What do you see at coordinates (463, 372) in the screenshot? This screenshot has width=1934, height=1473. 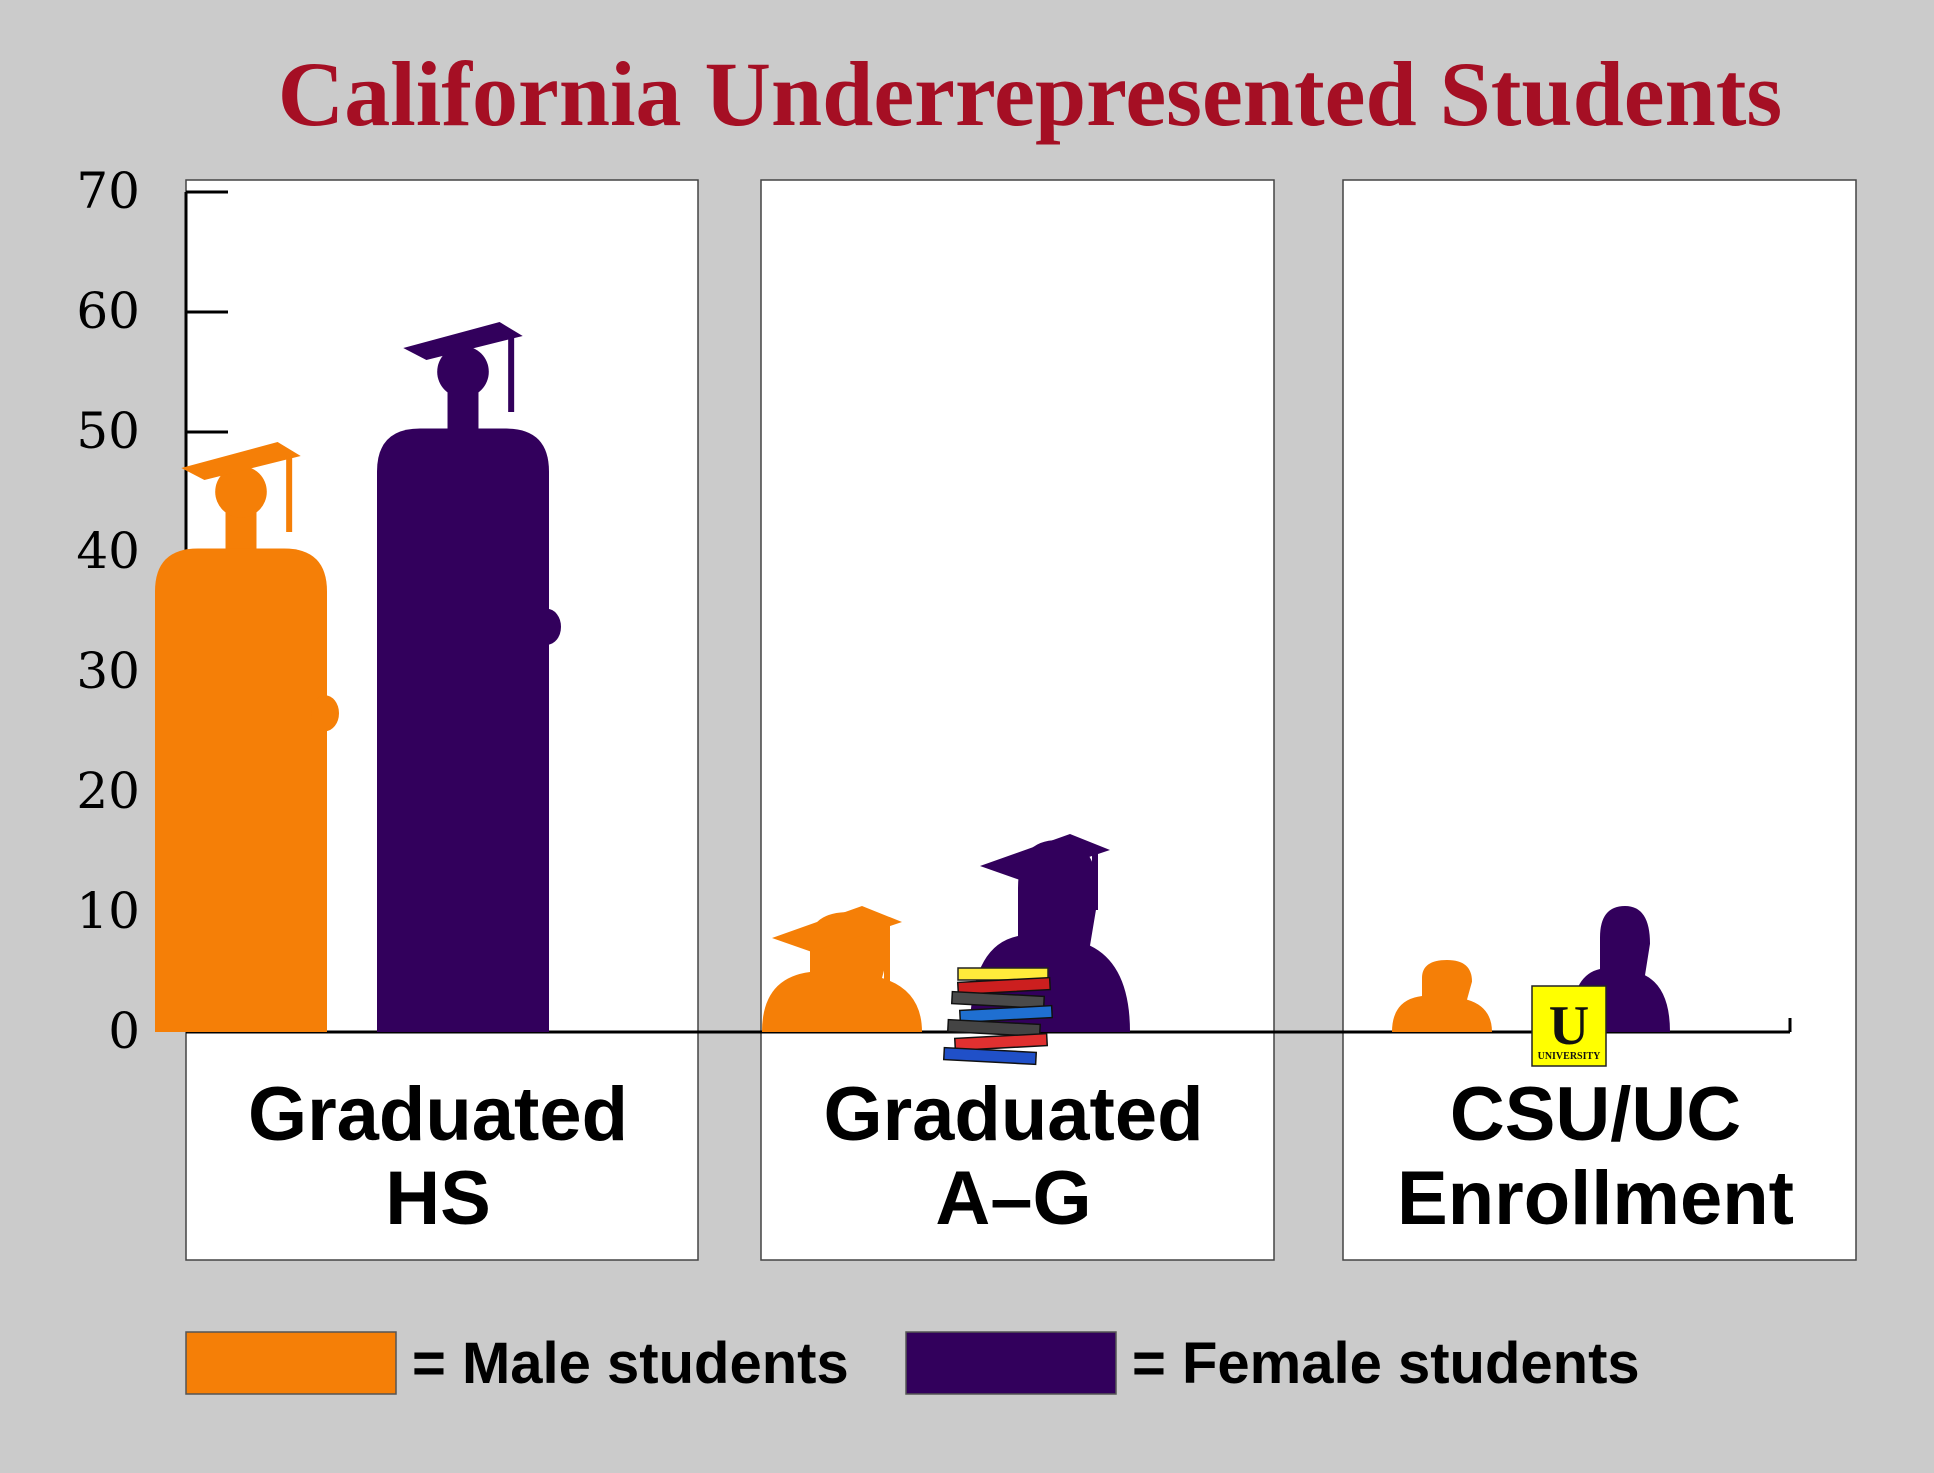 I see `bar-female-head` at bounding box center [463, 372].